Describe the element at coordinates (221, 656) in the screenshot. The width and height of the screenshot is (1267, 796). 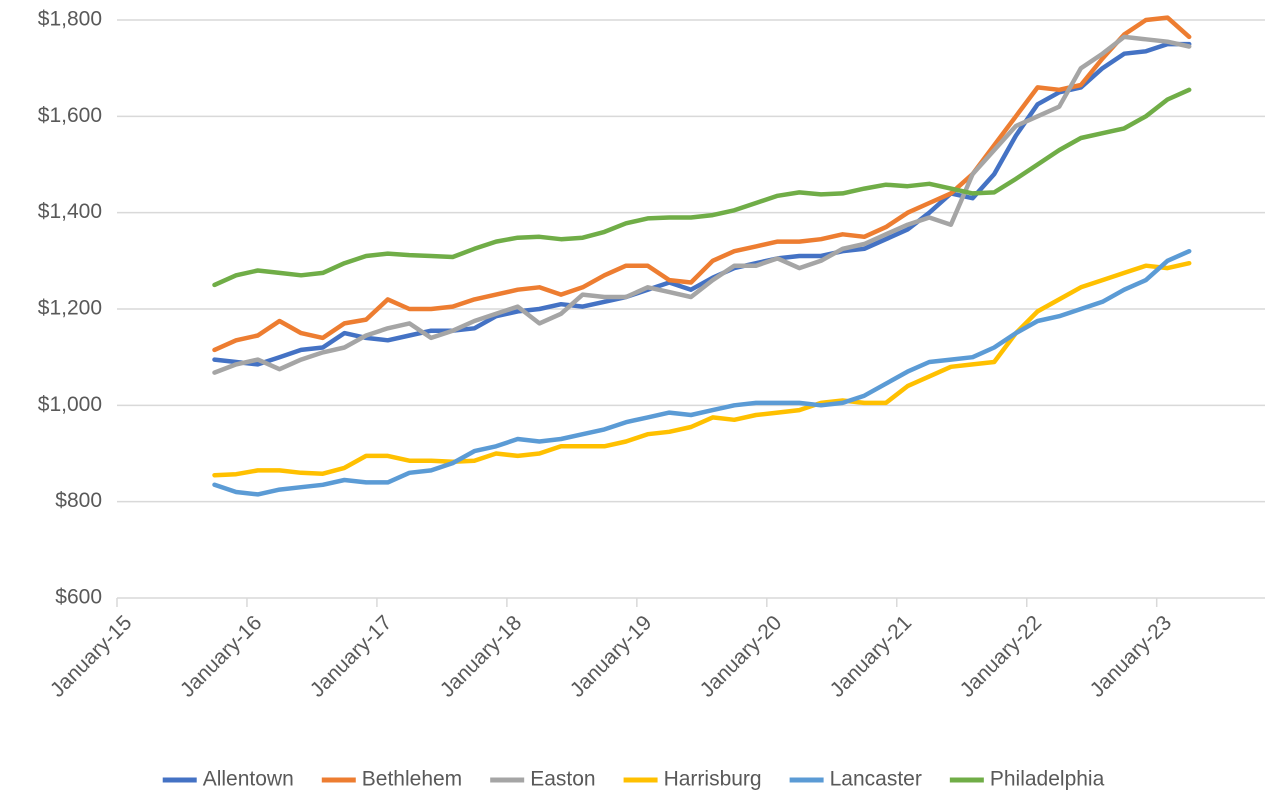
I see `x-tick-label: January-16` at that location.